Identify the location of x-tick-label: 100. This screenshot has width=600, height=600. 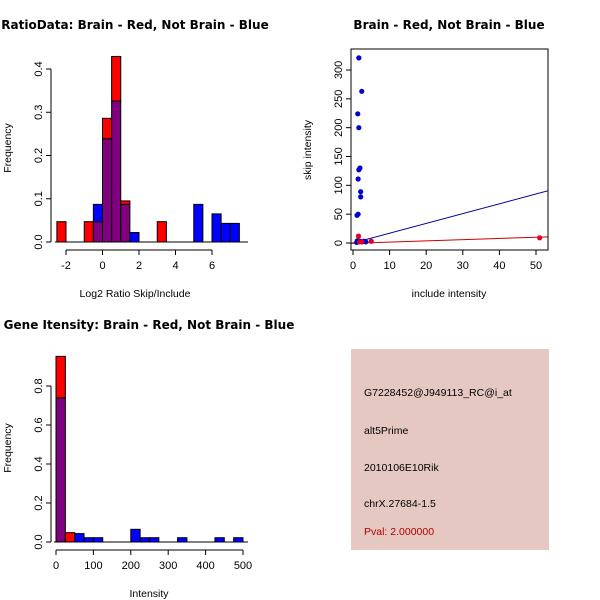
(93, 566).